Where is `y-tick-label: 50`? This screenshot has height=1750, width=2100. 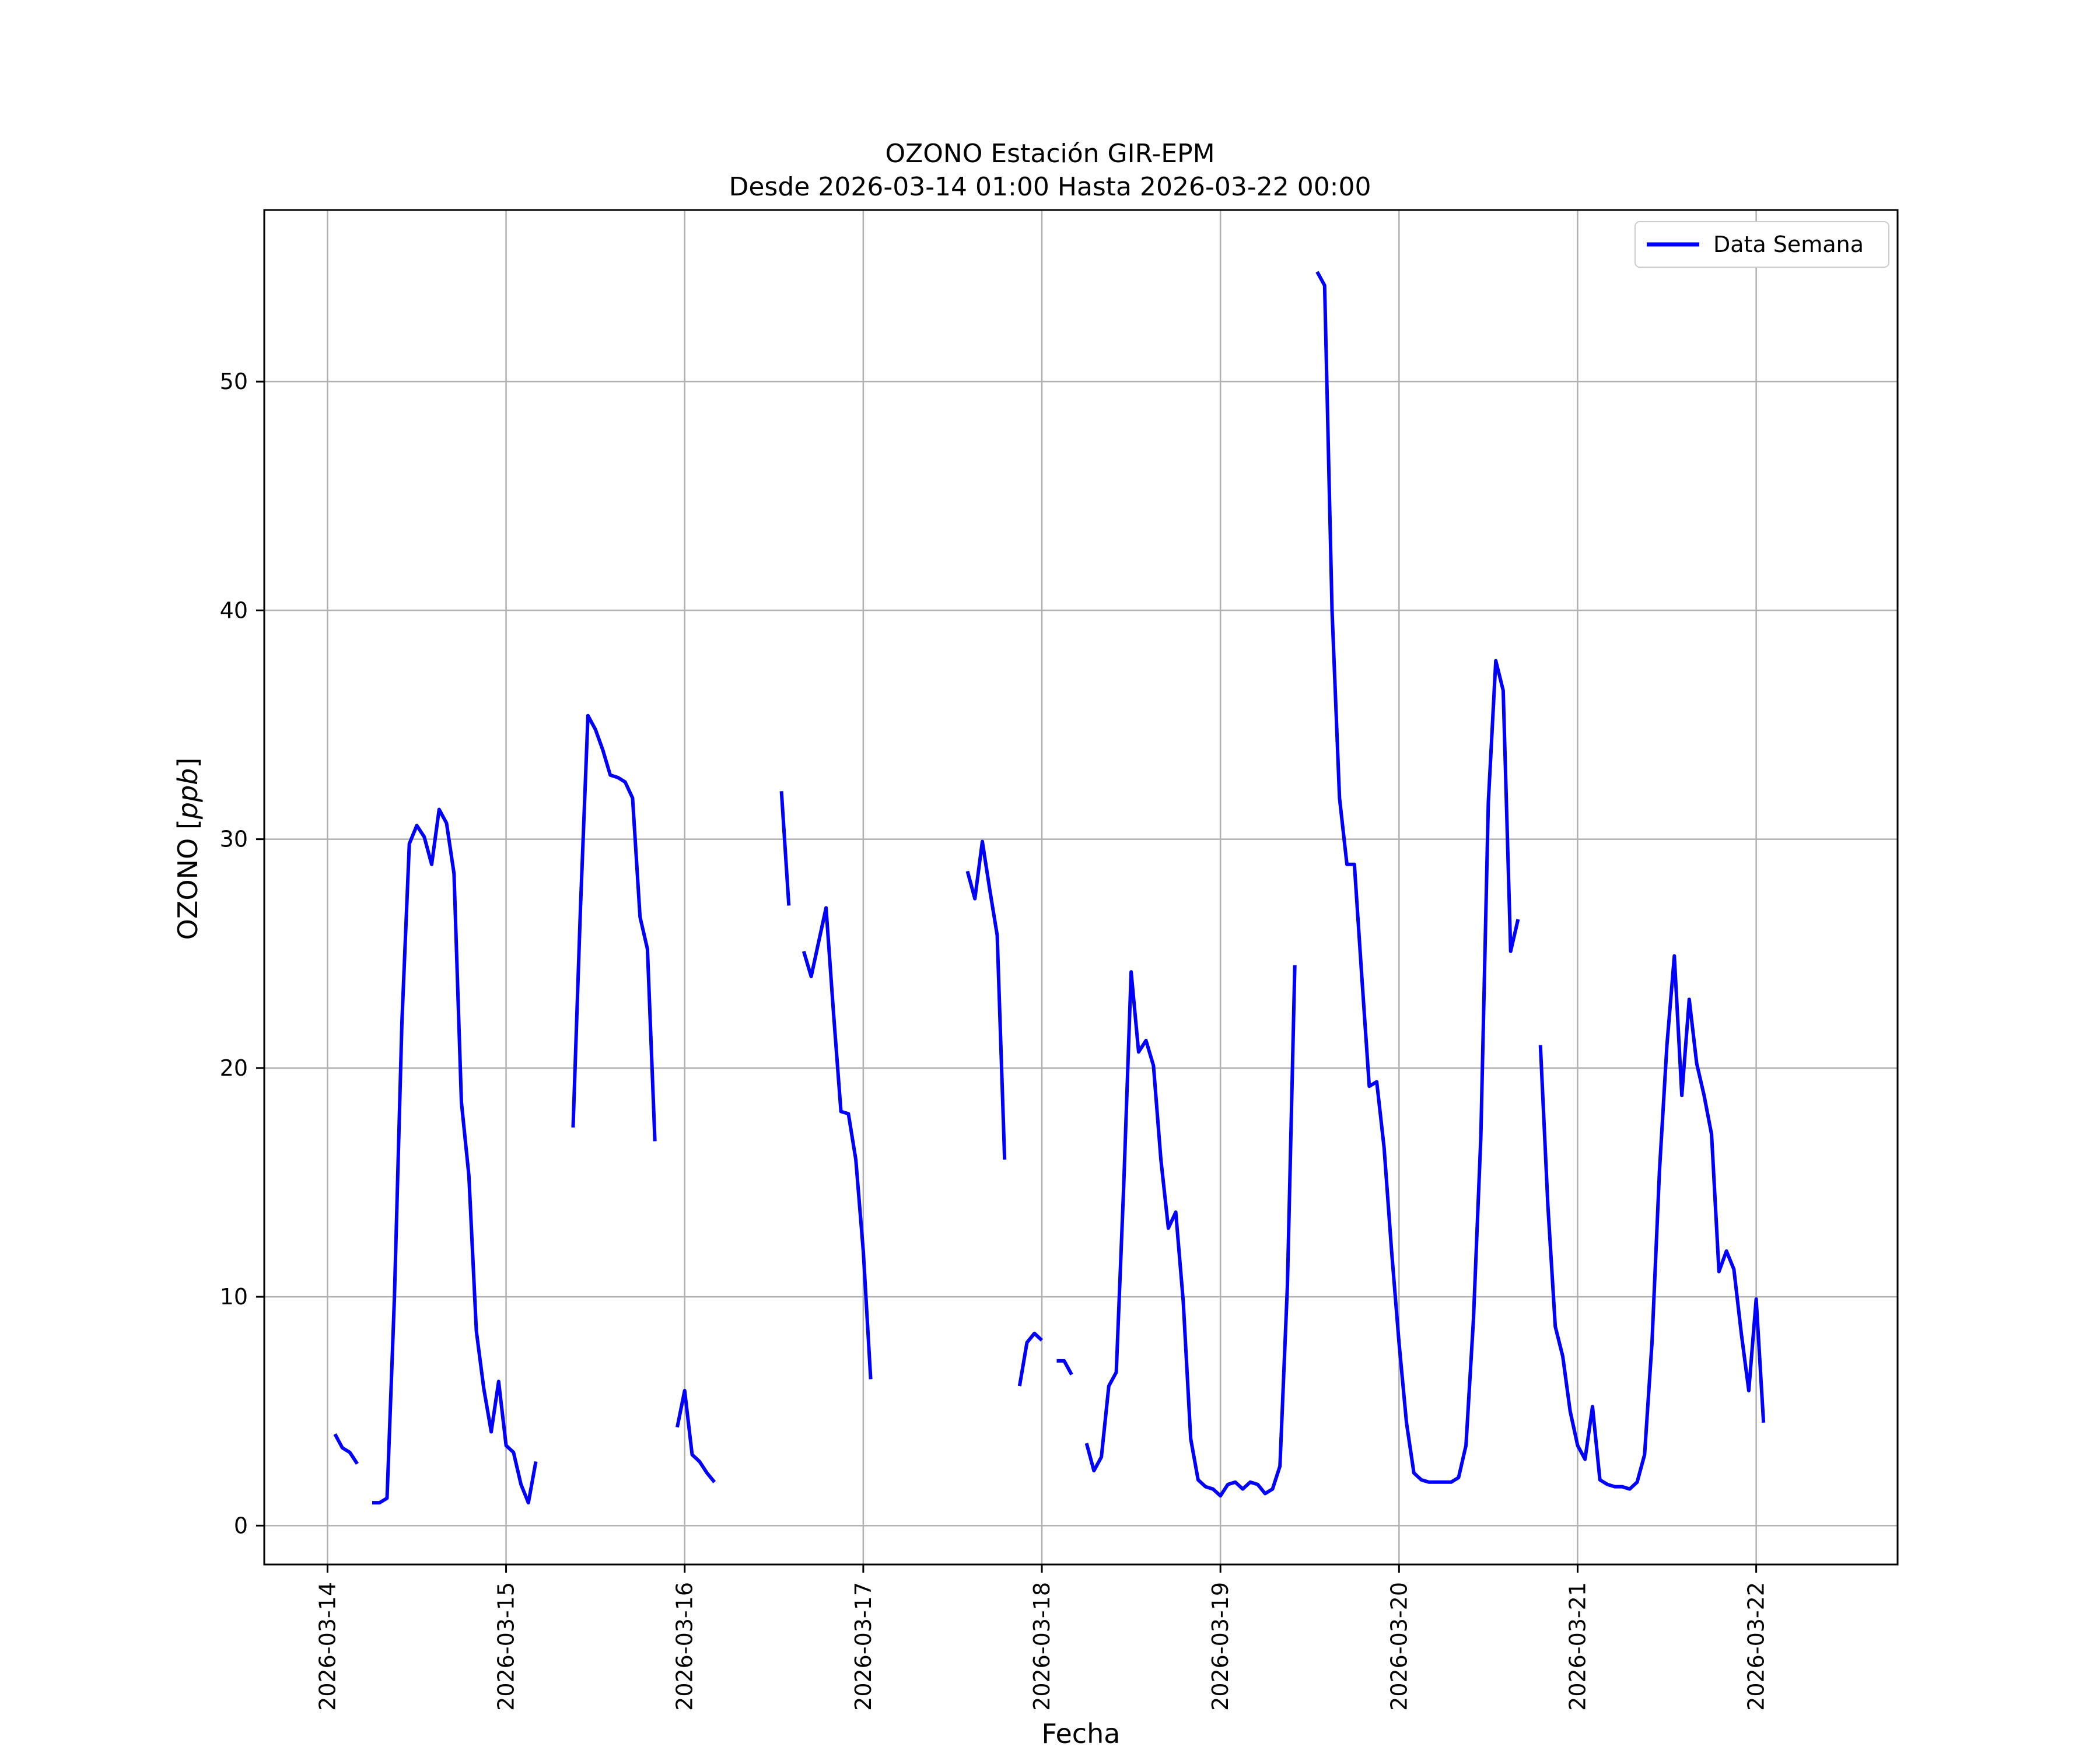
y-tick-label: 50 is located at coordinates (234, 381).